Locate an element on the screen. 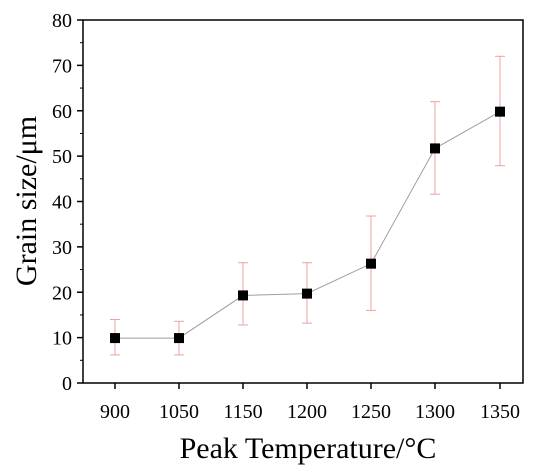 The height and width of the screenshot is (473, 550). x-axis: 900 1050 1150 1200 1250 1300 1350 is located at coordinates (310, 403).